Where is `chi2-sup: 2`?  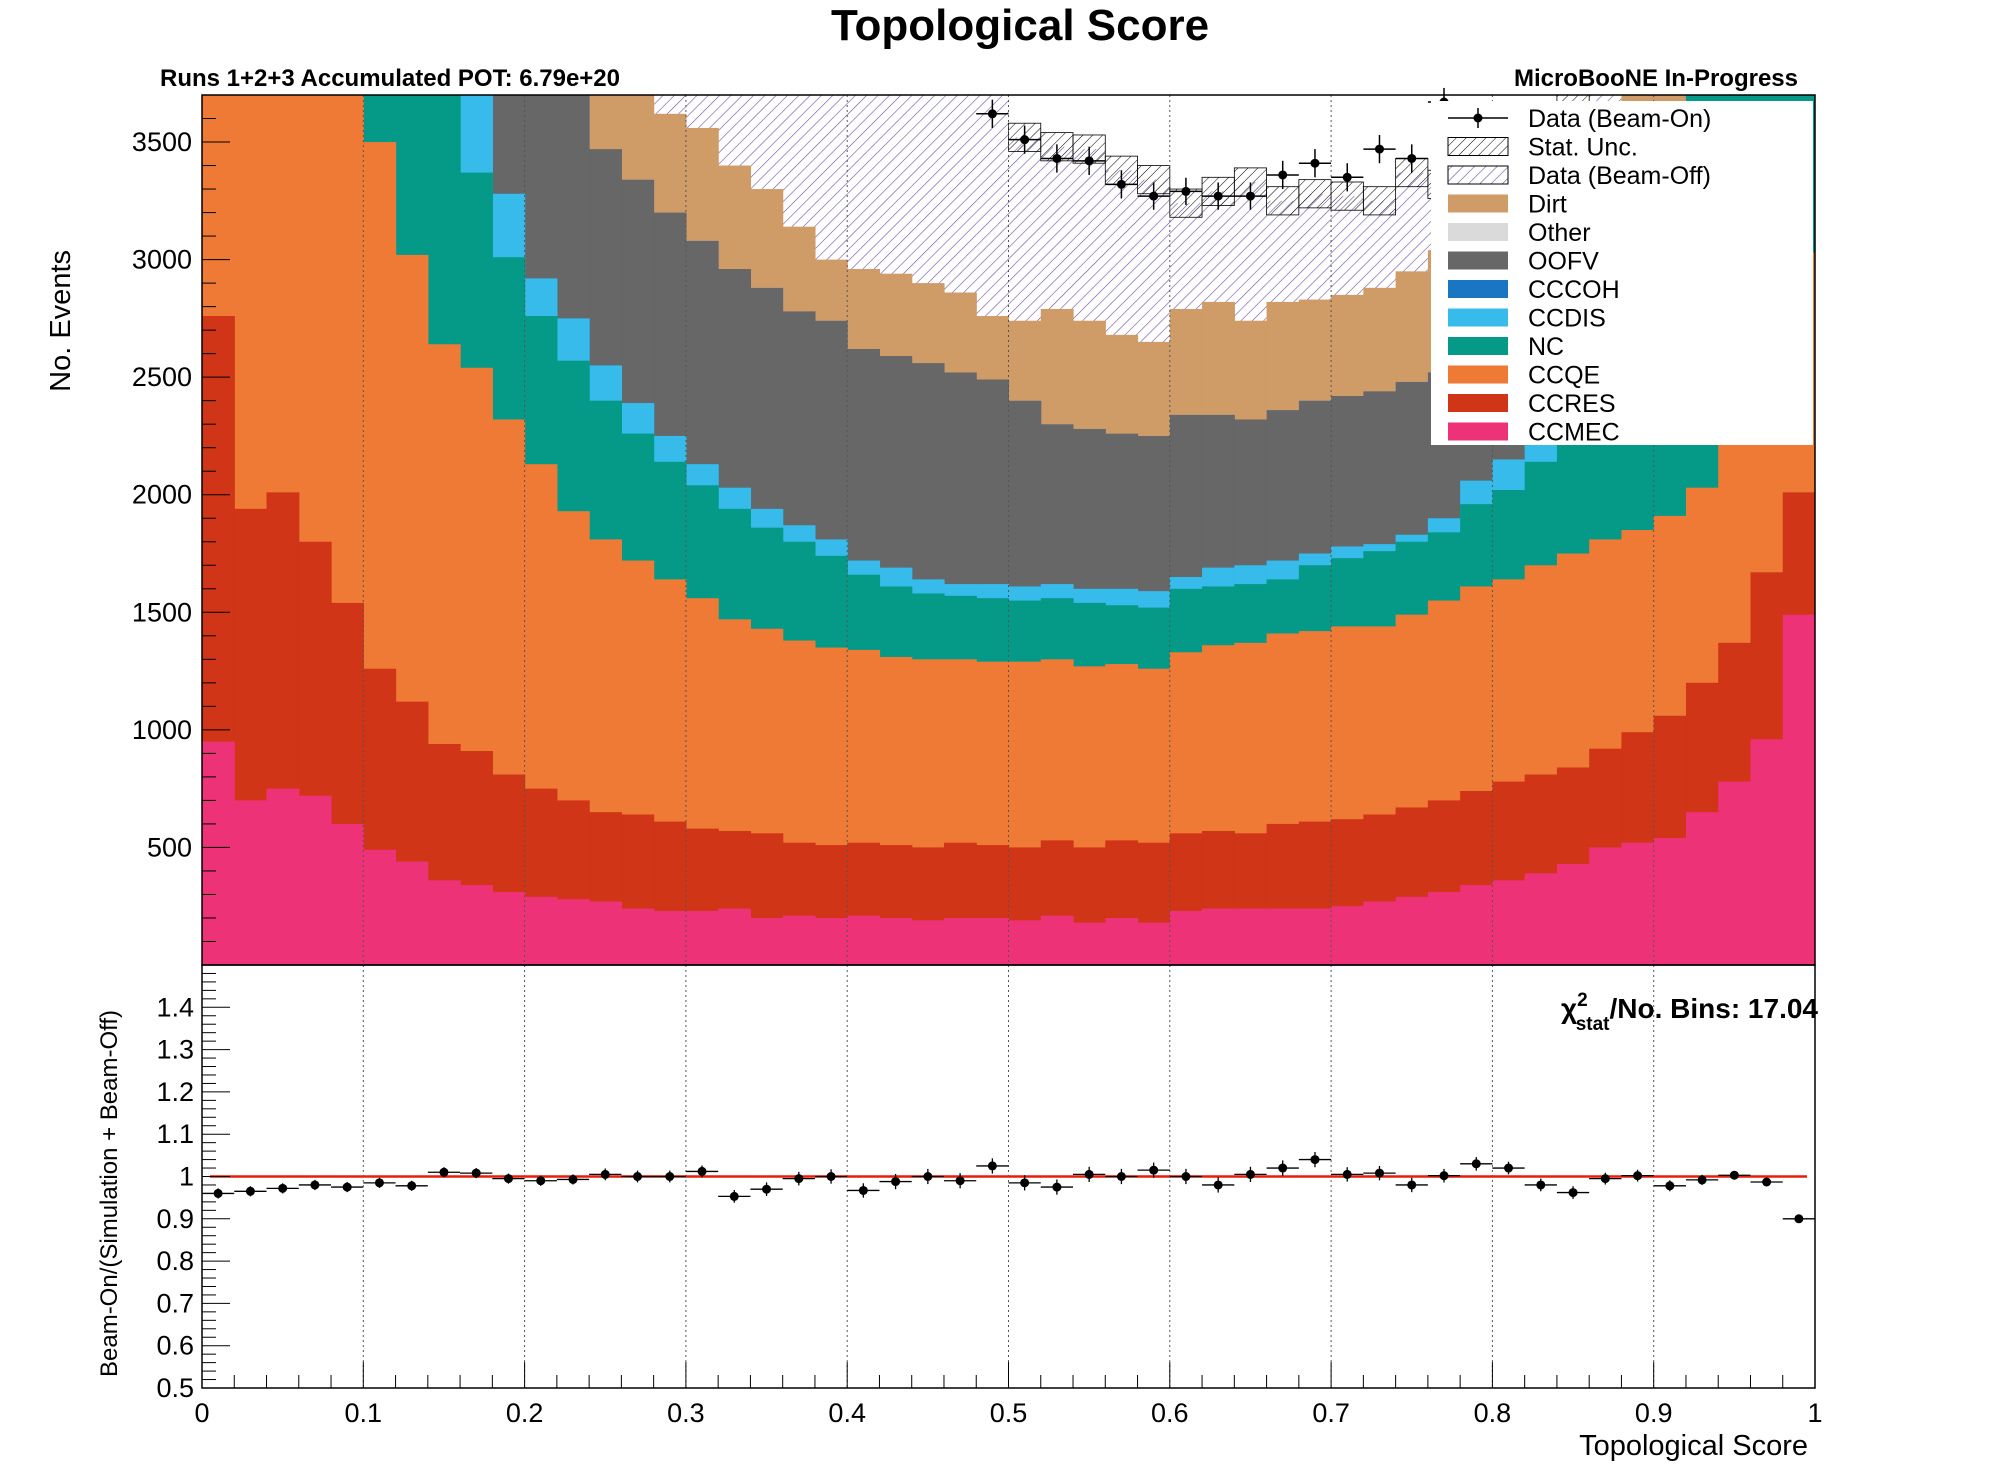 chi2-sup: 2 is located at coordinates (1582, 1000).